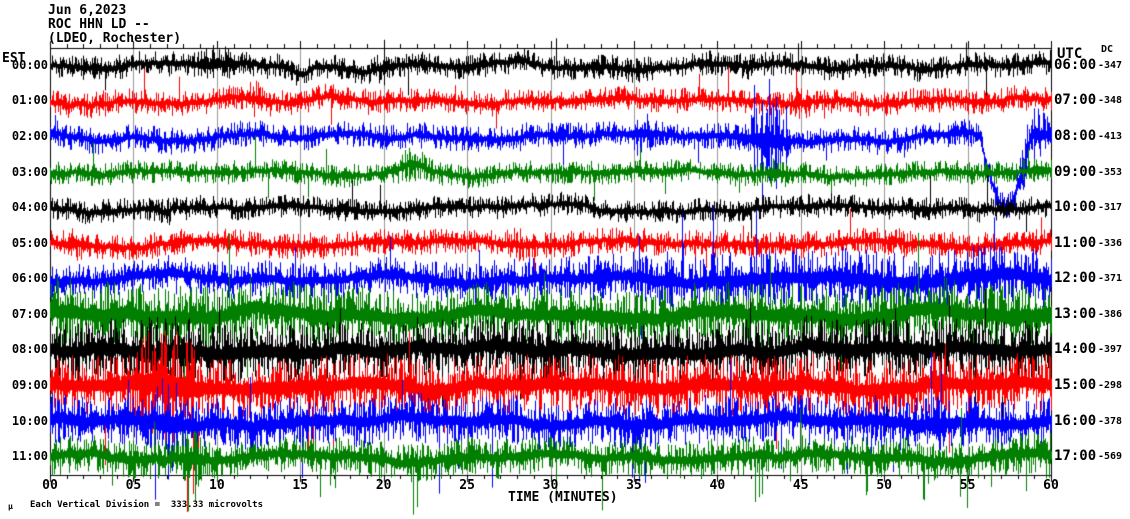 Image resolution: width=1130 pixels, height=519 pixels. What do you see at coordinates (29, 385) in the screenshot?
I see `row-label-est-09:00: 09:00` at bounding box center [29, 385].